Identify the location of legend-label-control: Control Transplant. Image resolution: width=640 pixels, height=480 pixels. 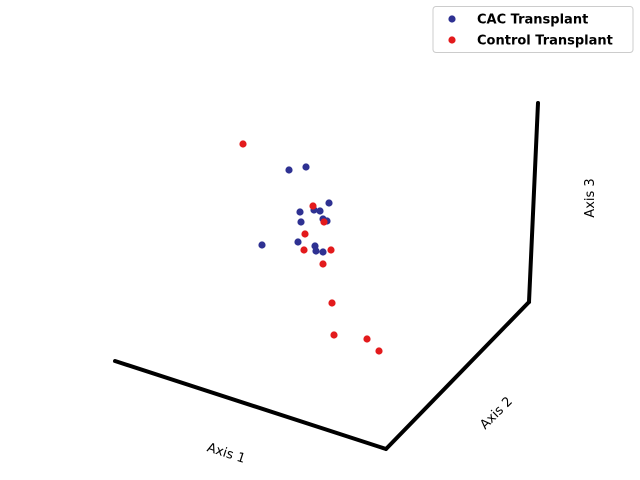
(545, 41).